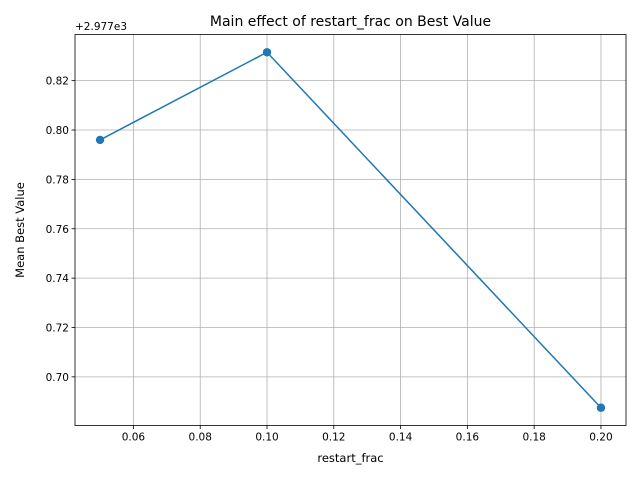  I want to click on x-tick-label: 0.16, so click(468, 438).